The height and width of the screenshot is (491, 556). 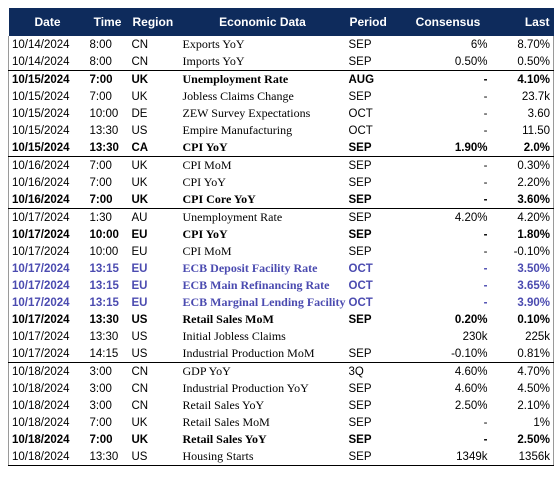 I want to click on cell-time: 3:00, so click(x=100, y=388).